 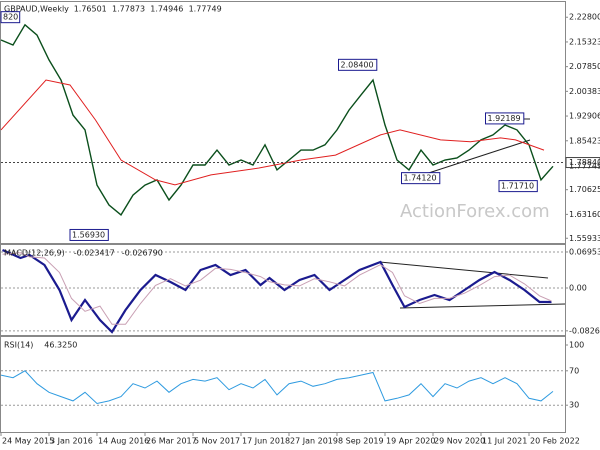 What do you see at coordinates (166, 9) in the screenshot?
I see `panel-reading: 1.74946` at bounding box center [166, 9].